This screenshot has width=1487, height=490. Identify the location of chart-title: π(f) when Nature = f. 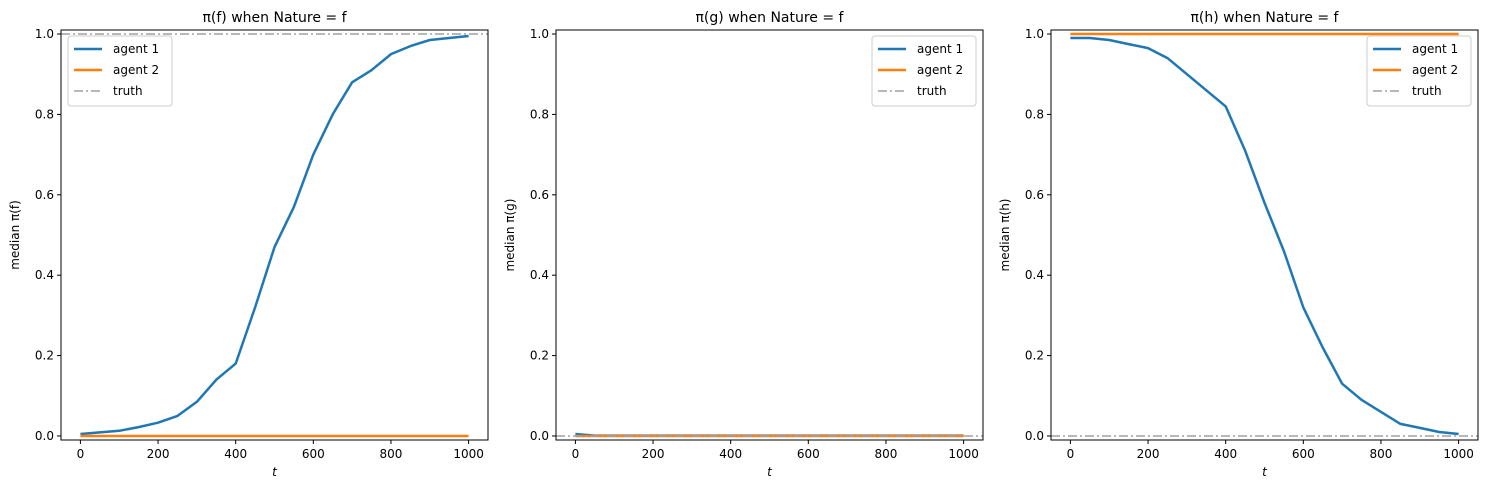
(274, 18).